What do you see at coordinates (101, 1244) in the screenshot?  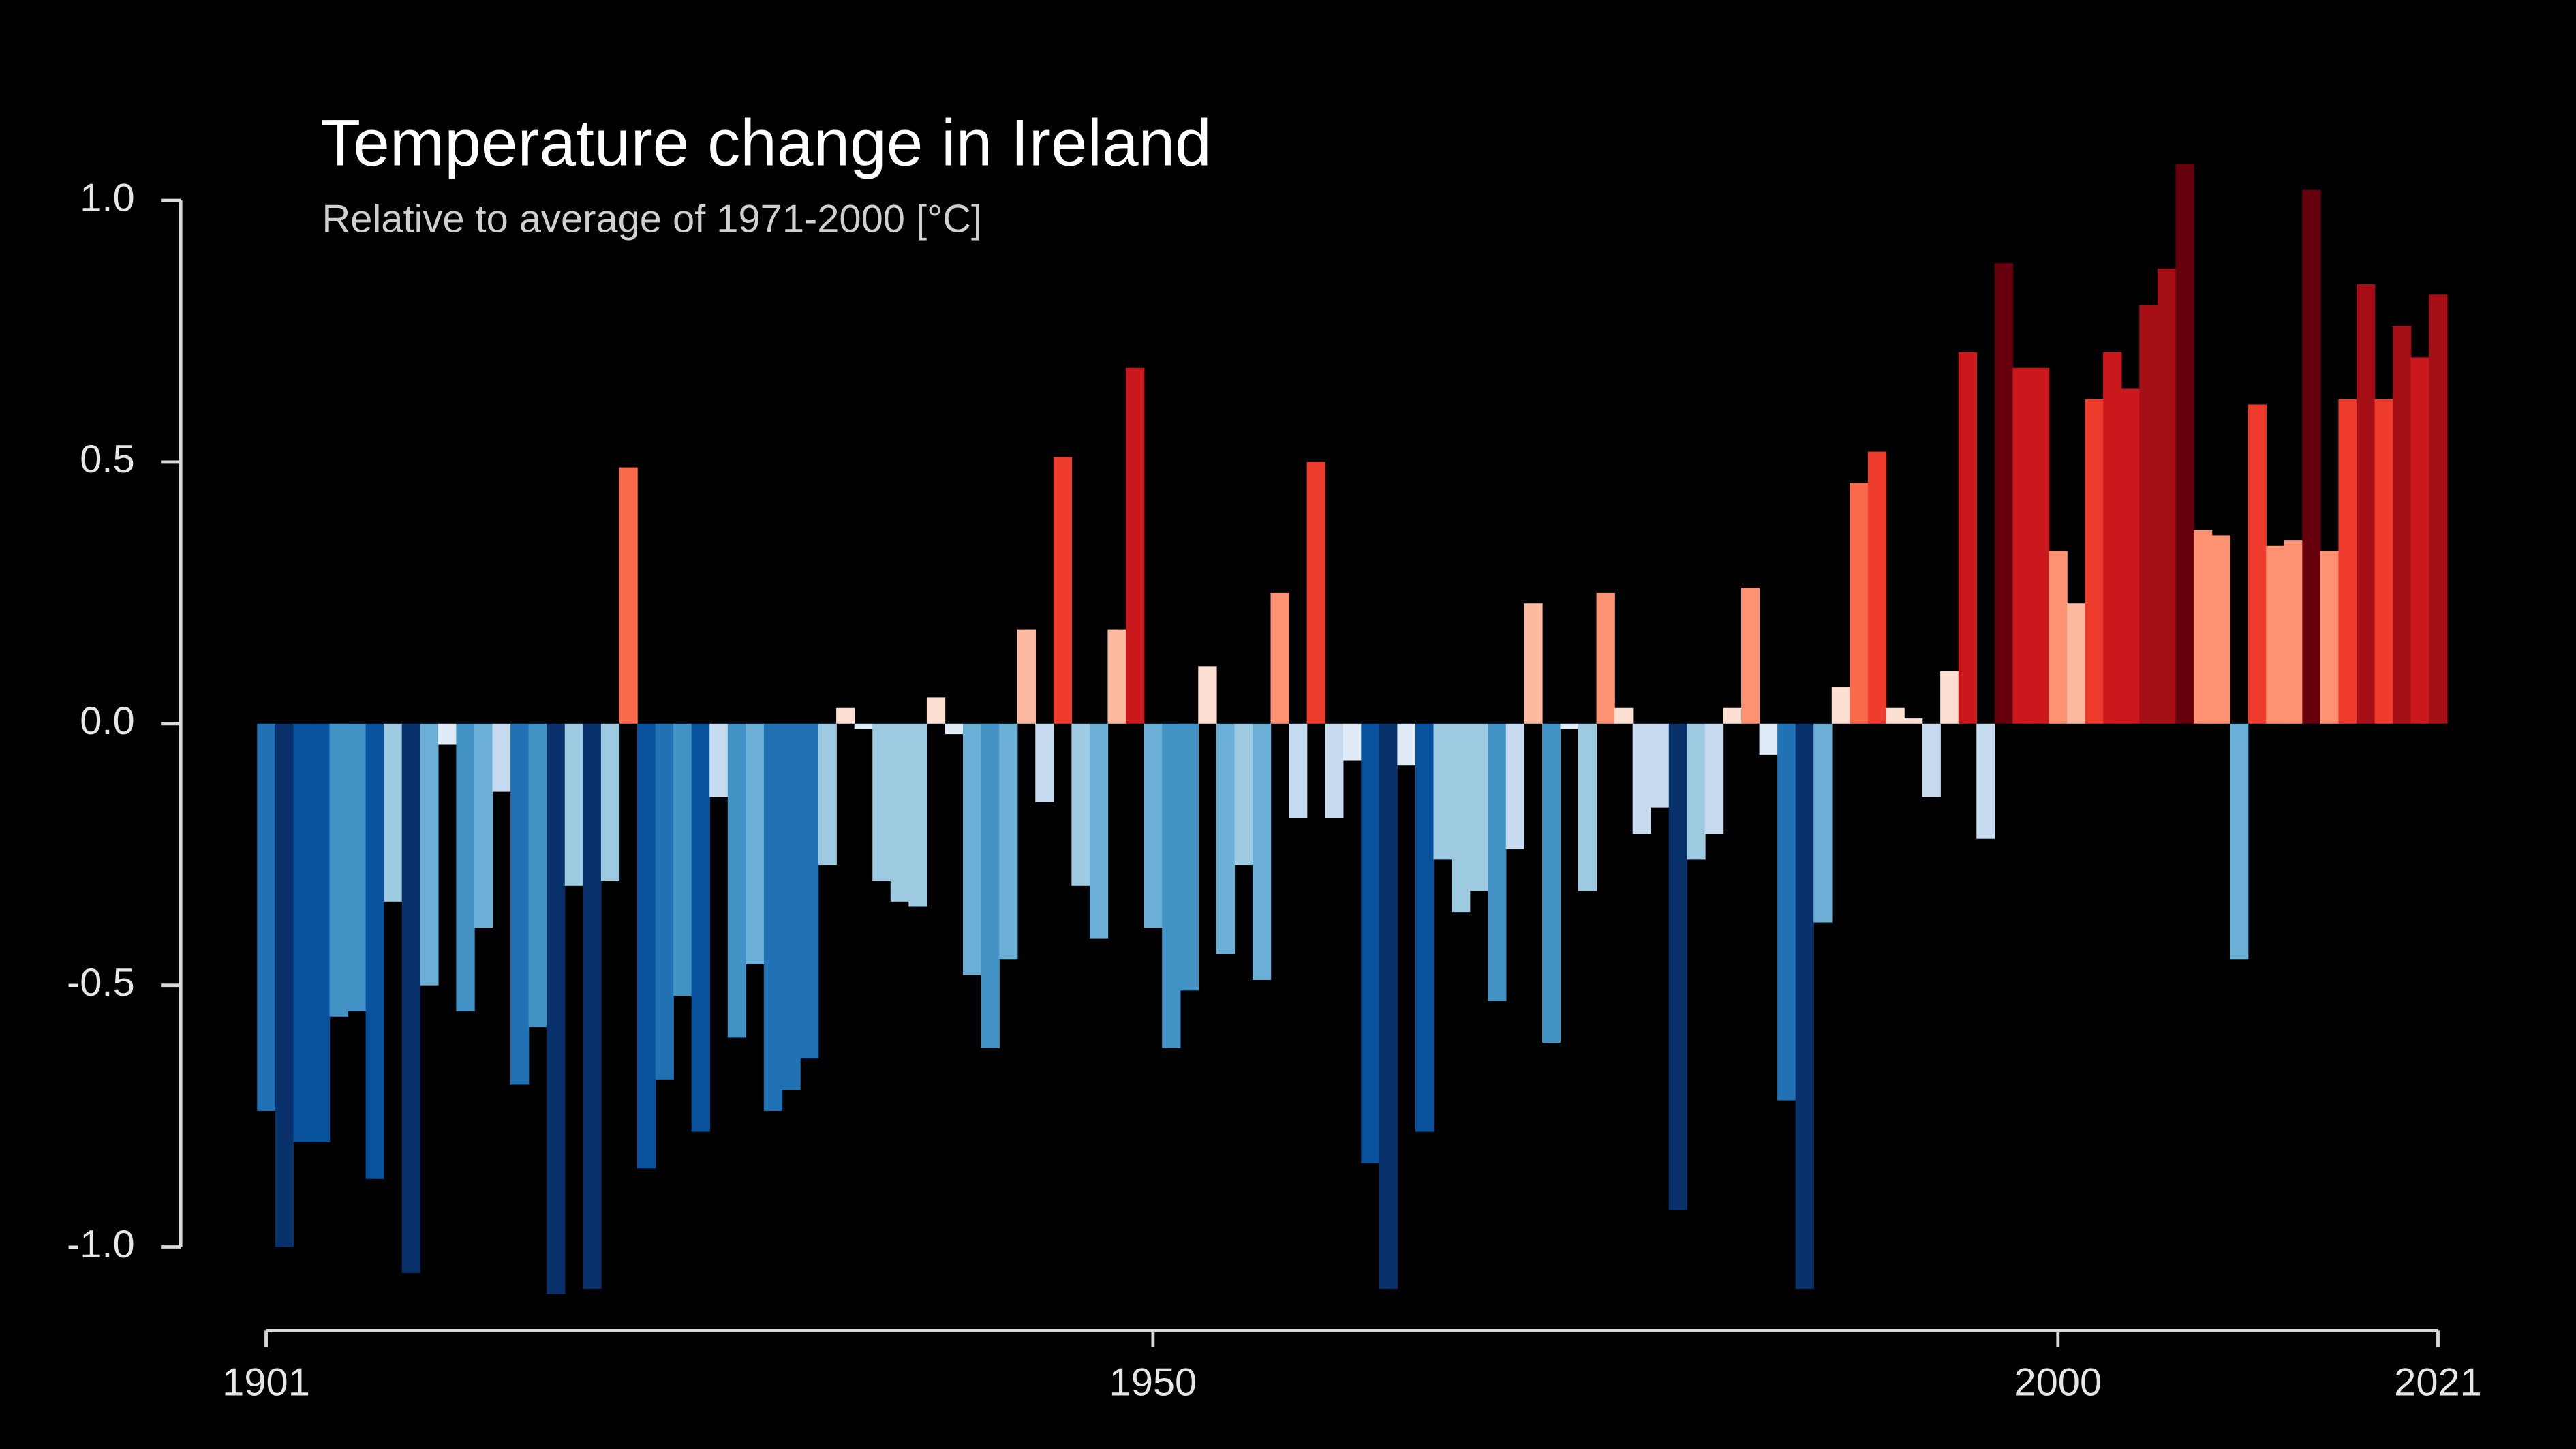 I see `y-tick-label: -1.0` at bounding box center [101, 1244].